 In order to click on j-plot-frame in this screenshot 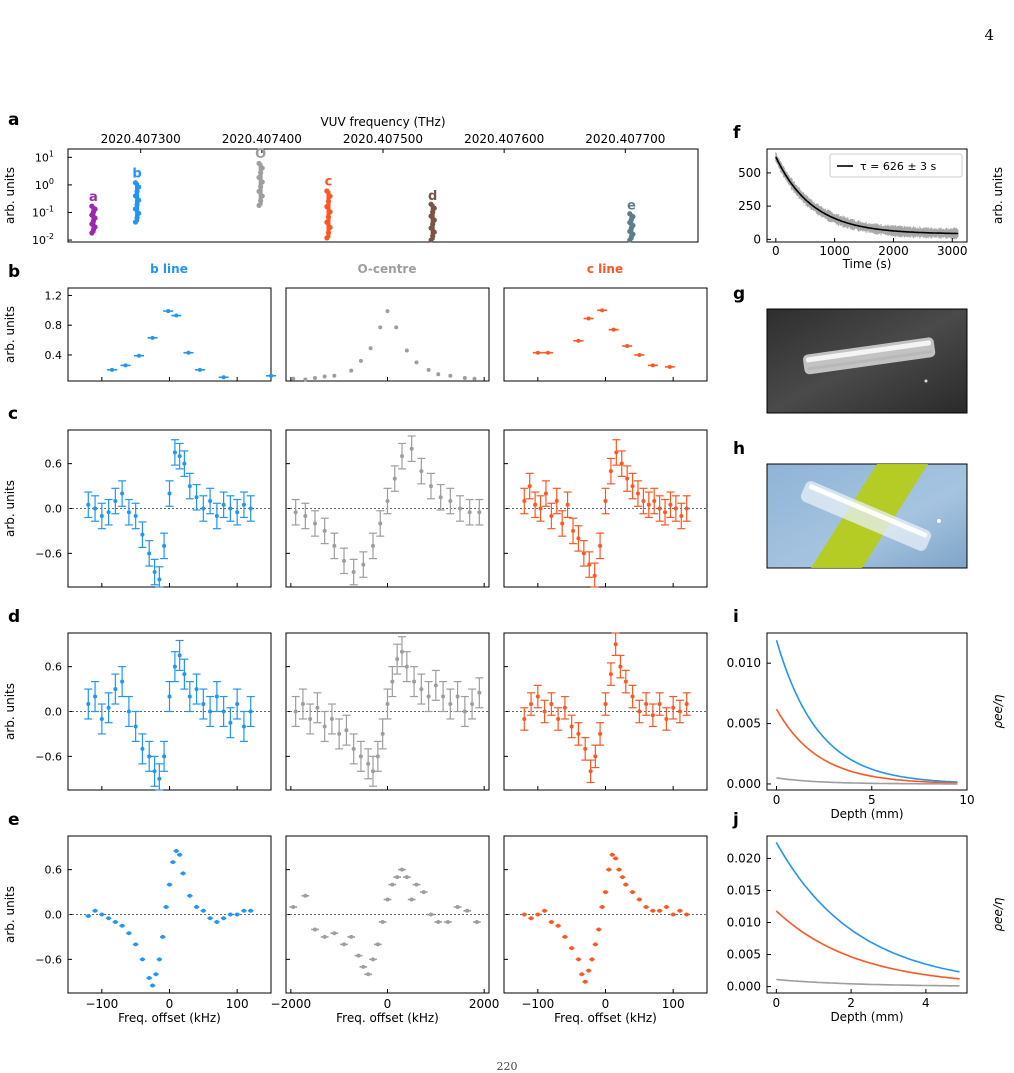, I will do `click(867, 914)`.